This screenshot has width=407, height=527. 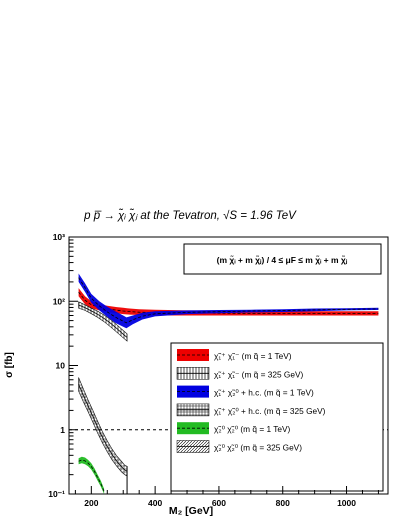 What do you see at coordinates (56, 494) in the screenshot?
I see `y-tick-label: 10⁻¹` at bounding box center [56, 494].